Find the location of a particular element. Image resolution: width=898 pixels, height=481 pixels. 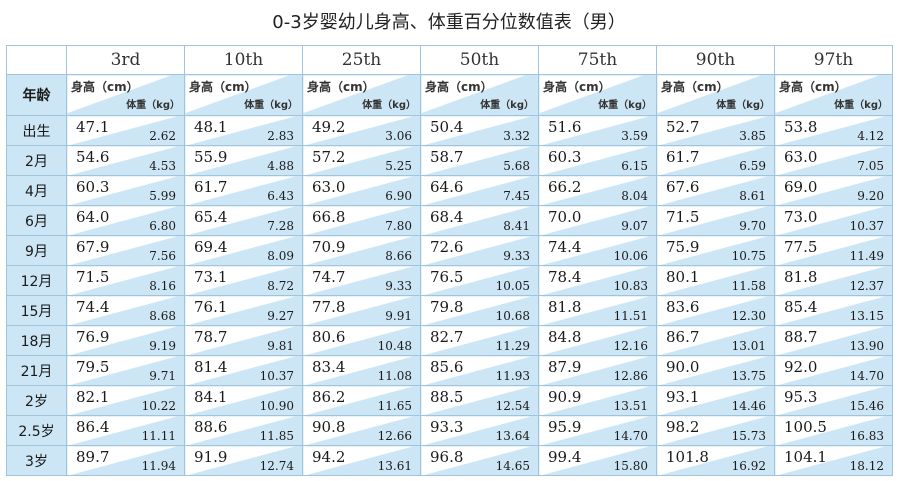

height-value: 93.3 is located at coordinates (447, 427).